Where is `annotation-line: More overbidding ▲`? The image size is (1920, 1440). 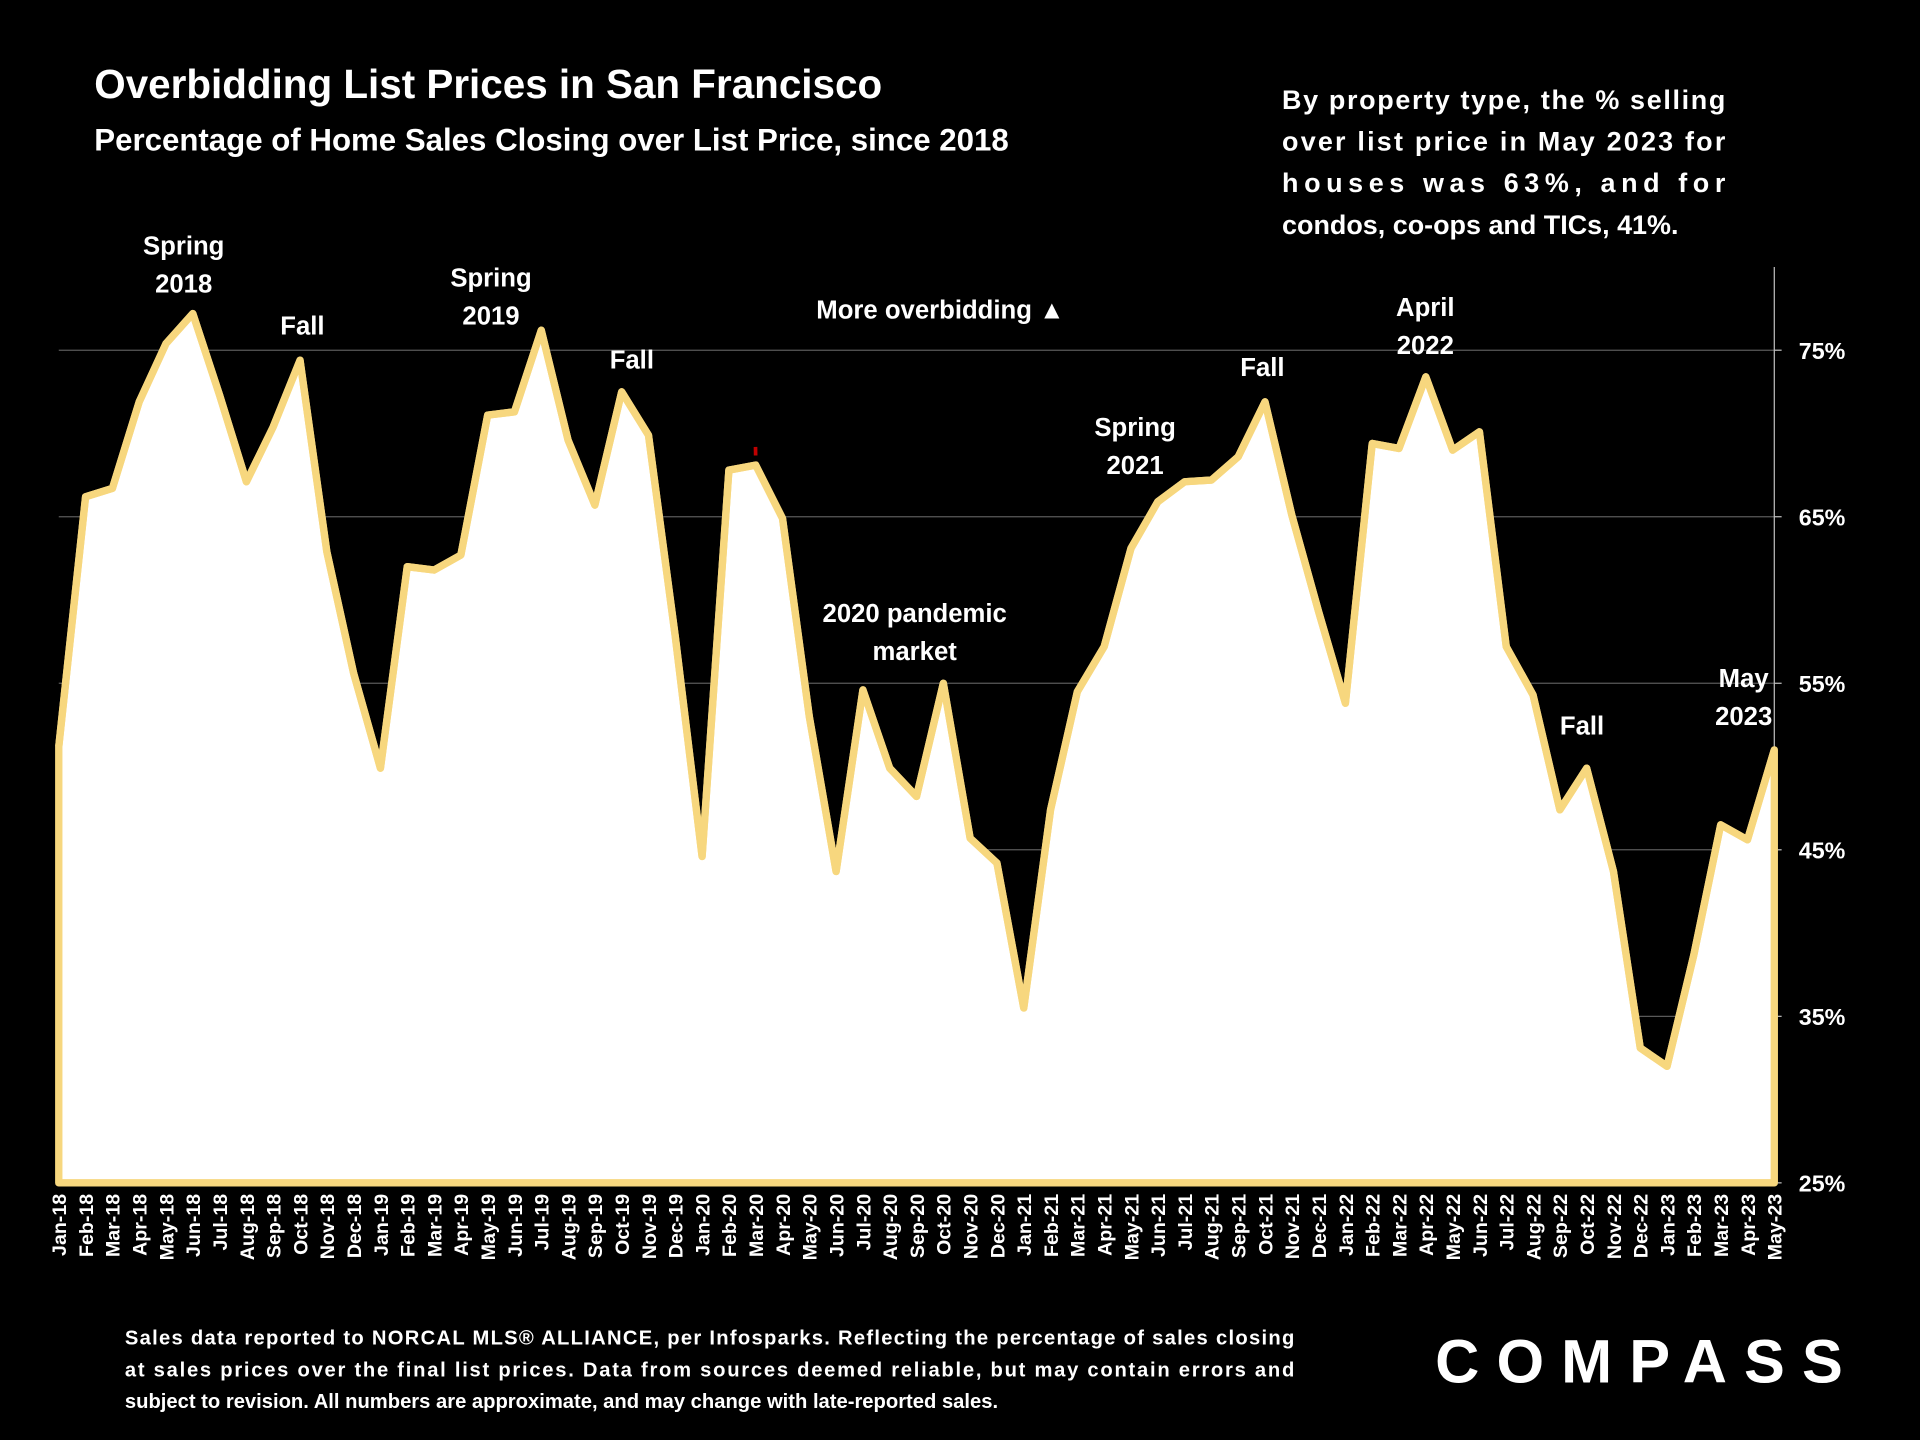
annotation-line: More overbidding ▲ is located at coordinates (940, 310).